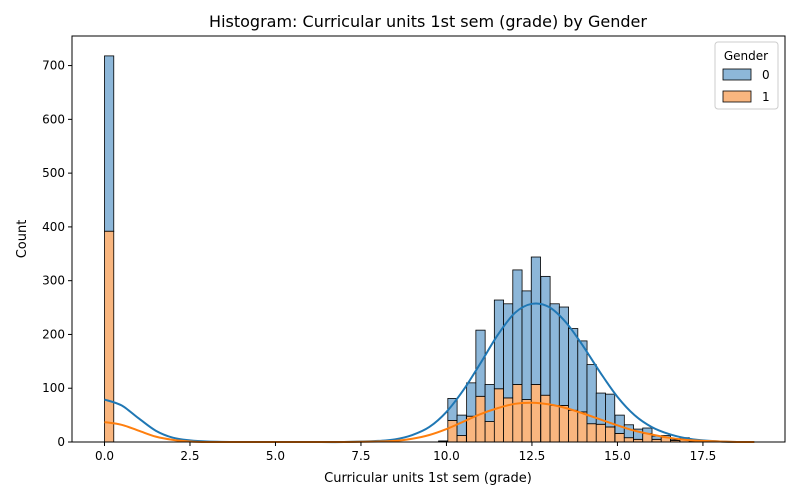 The image size is (800, 500). I want to click on y-tick-label: 200, so click(53, 334).